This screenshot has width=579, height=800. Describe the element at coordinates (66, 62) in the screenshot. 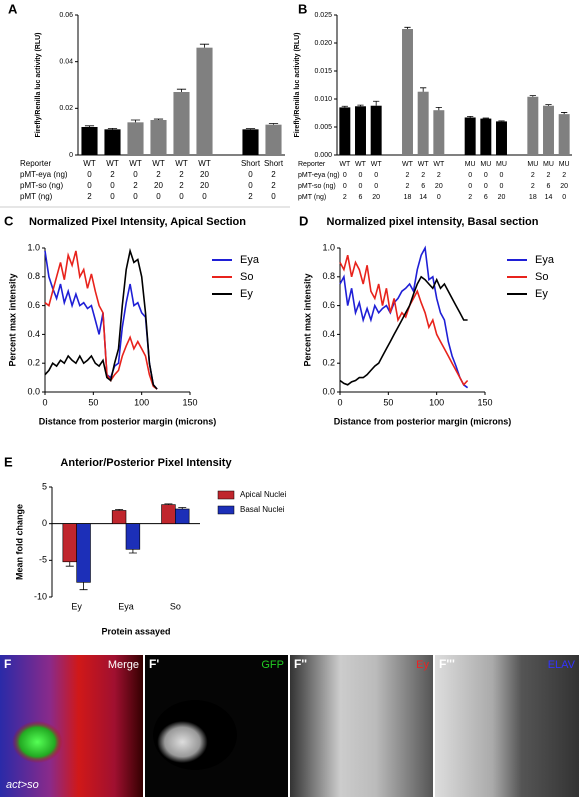

I see `y-tick-label: 0.04` at that location.